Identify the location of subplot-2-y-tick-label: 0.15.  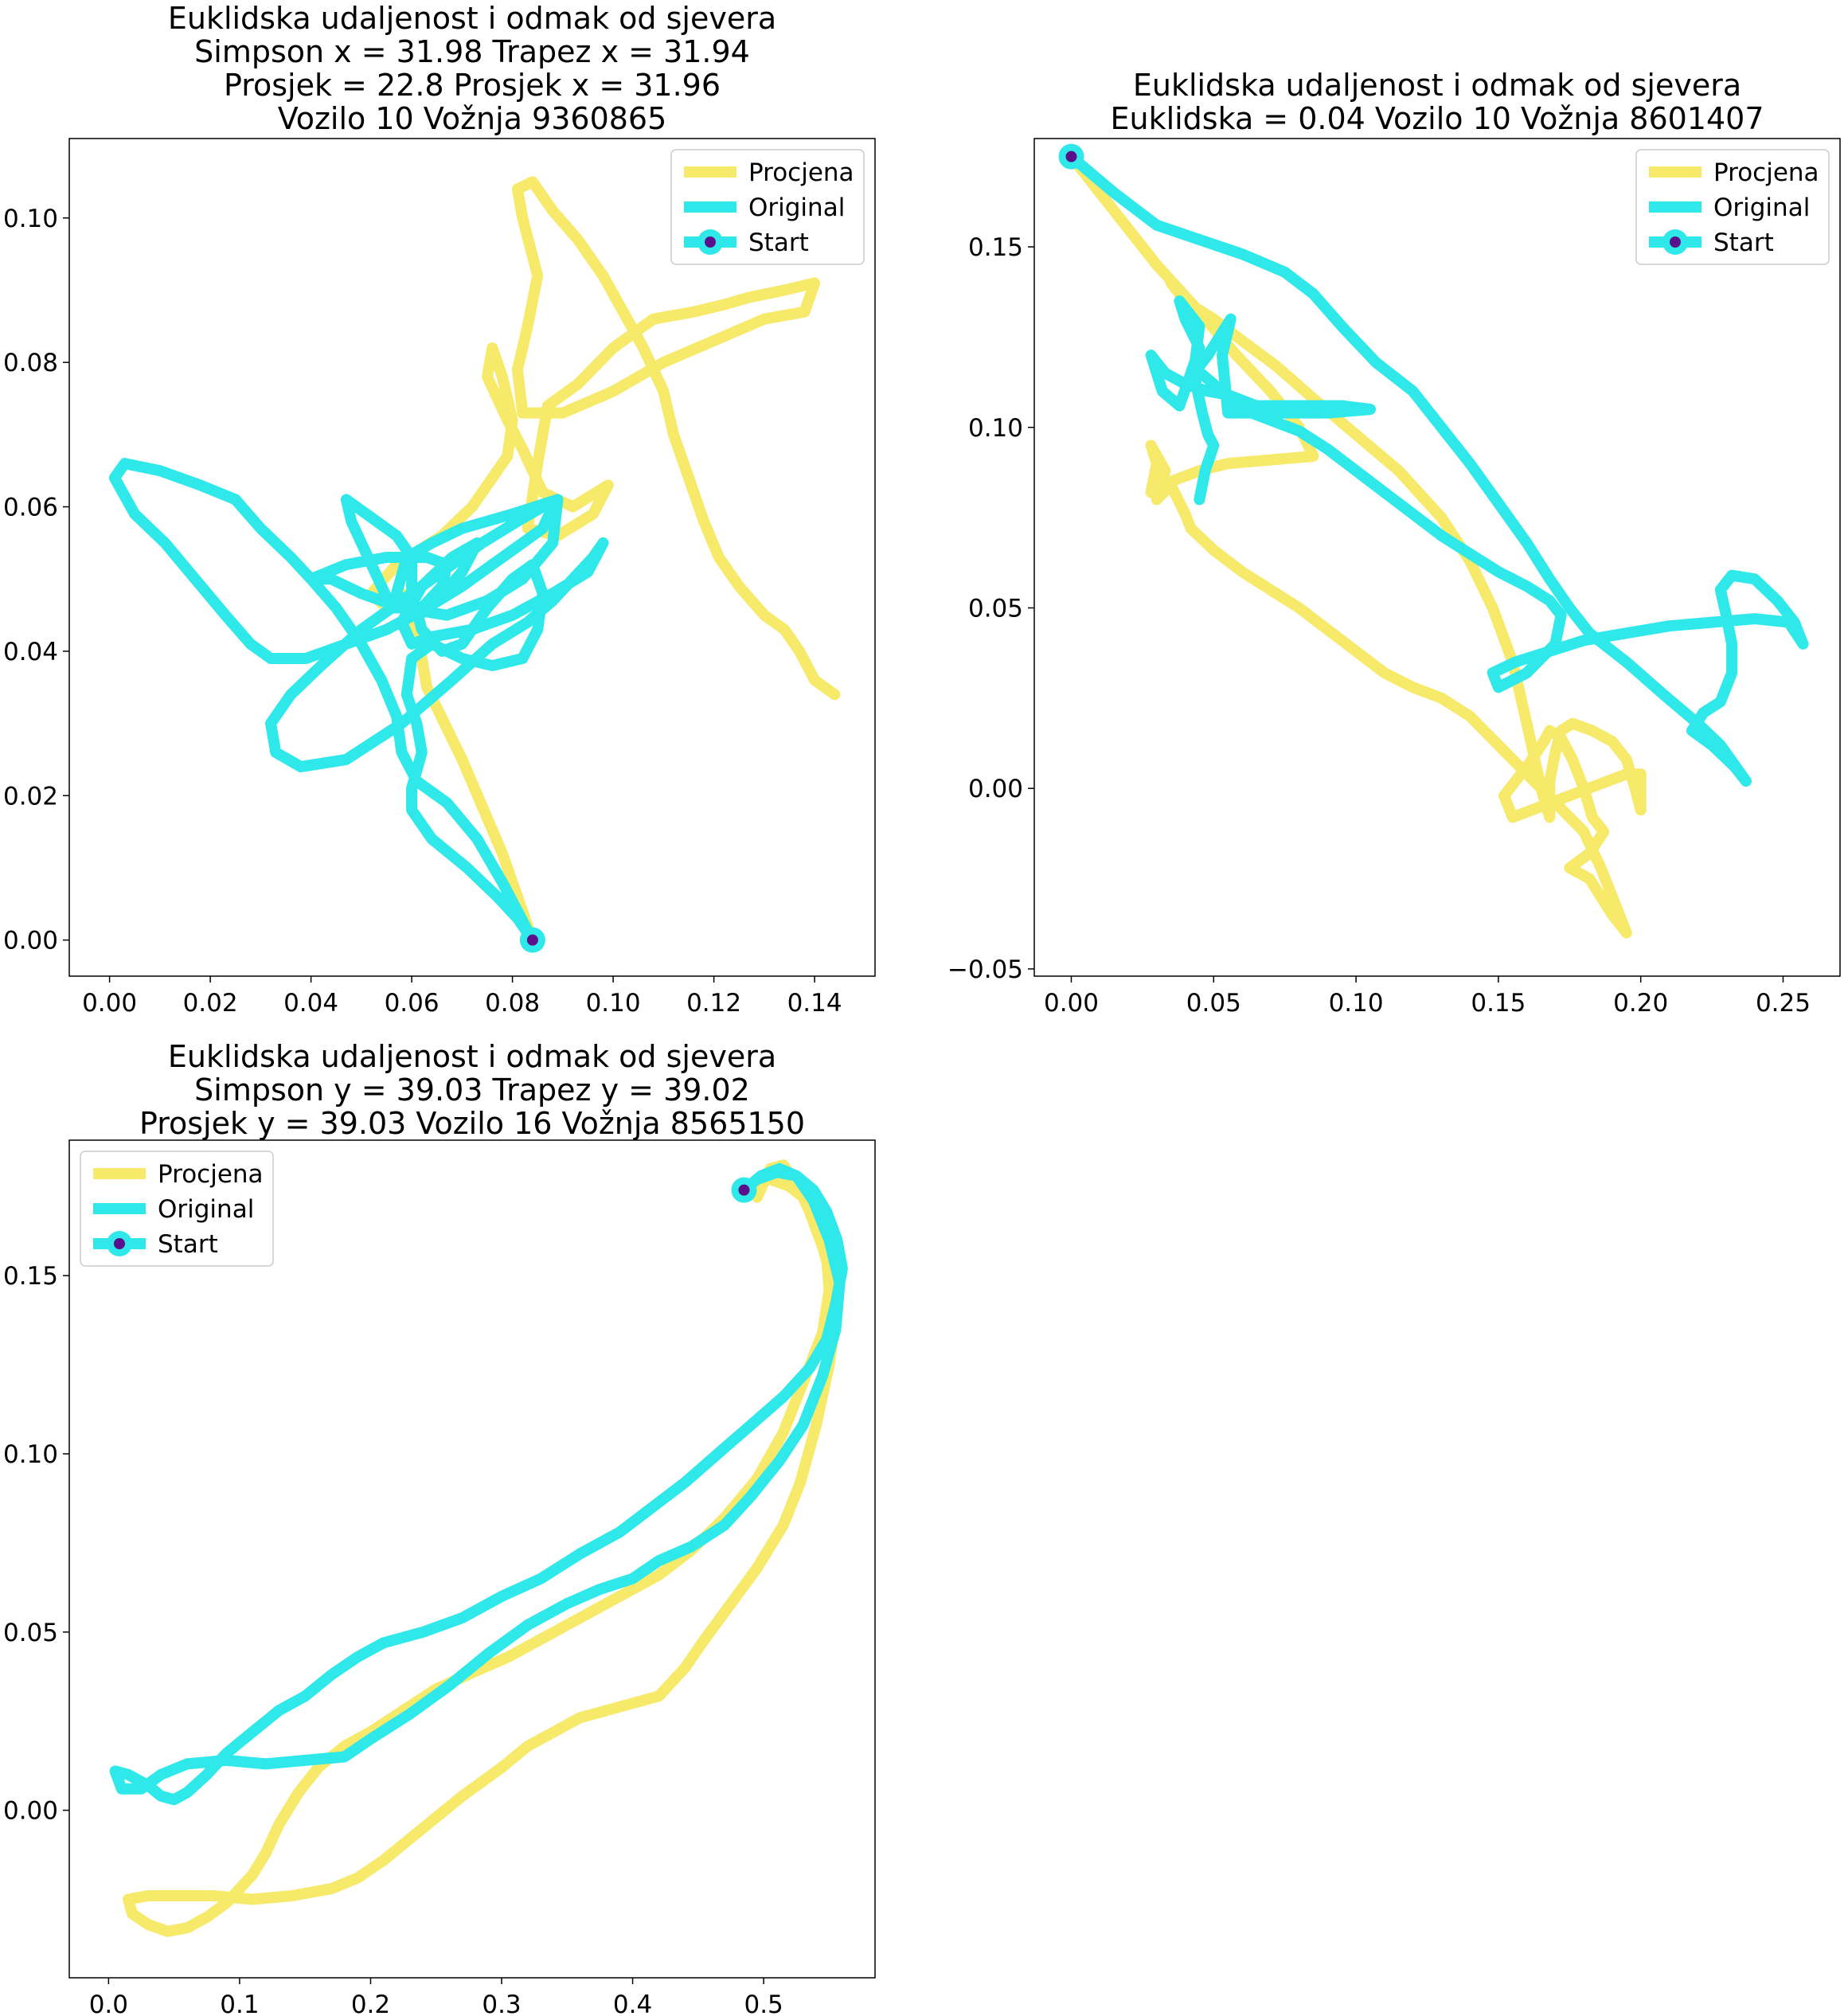
(995, 247).